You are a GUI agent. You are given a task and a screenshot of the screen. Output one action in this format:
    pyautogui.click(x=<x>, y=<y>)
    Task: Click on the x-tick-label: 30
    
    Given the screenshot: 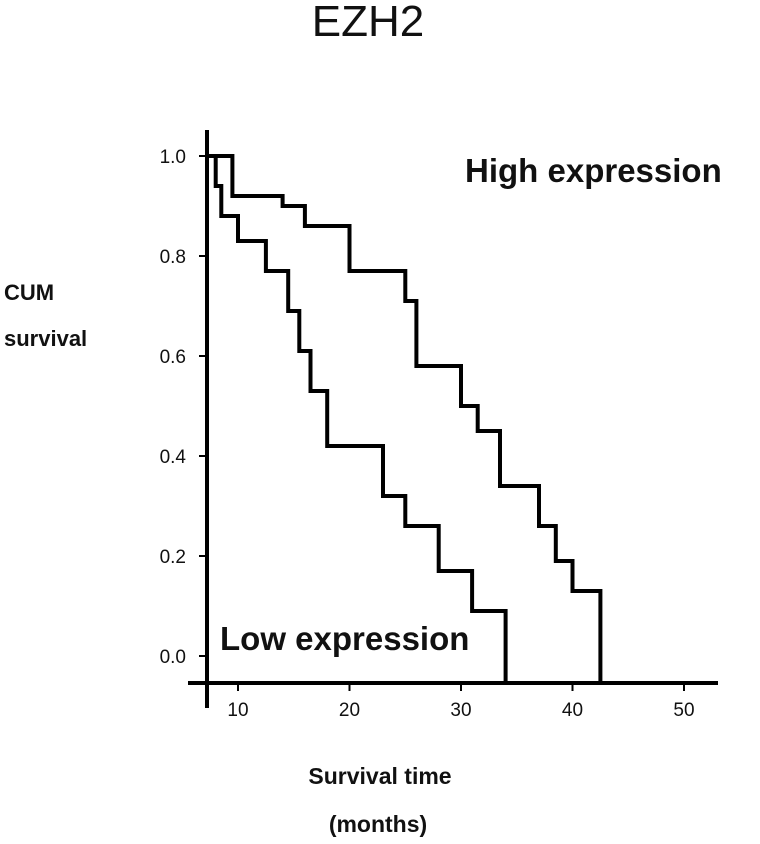 What is the action you would take?
    pyautogui.click(x=460, y=710)
    